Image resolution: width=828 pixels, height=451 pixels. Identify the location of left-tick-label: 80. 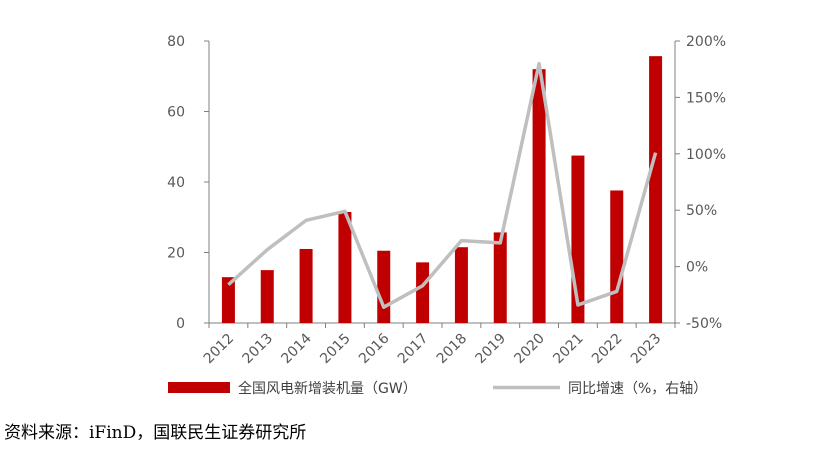
(176, 42).